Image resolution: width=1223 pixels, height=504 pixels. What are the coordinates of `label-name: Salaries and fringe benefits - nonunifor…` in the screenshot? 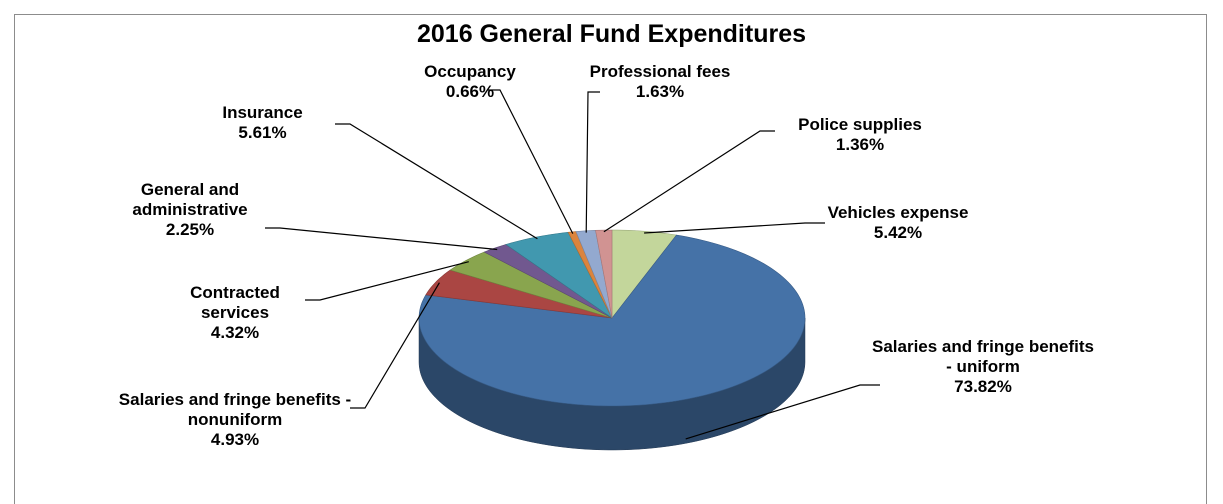 It's located at (235, 409).